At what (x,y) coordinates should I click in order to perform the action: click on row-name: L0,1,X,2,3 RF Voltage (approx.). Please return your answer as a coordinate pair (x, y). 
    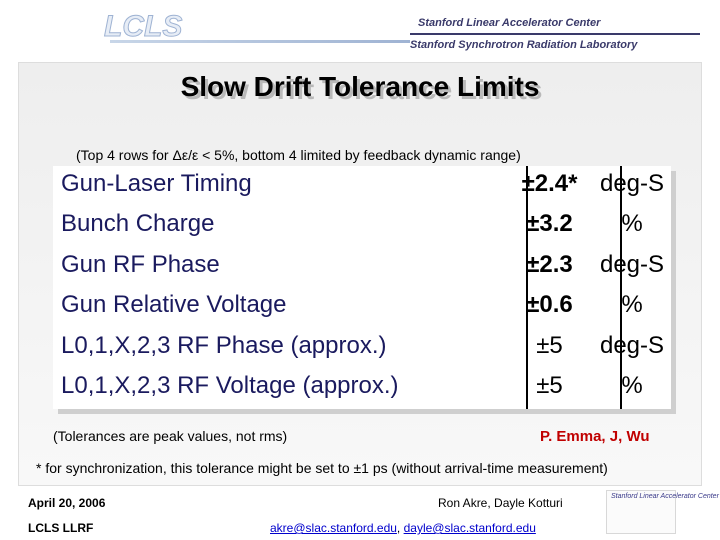
    Looking at the image, I should click on (230, 385).